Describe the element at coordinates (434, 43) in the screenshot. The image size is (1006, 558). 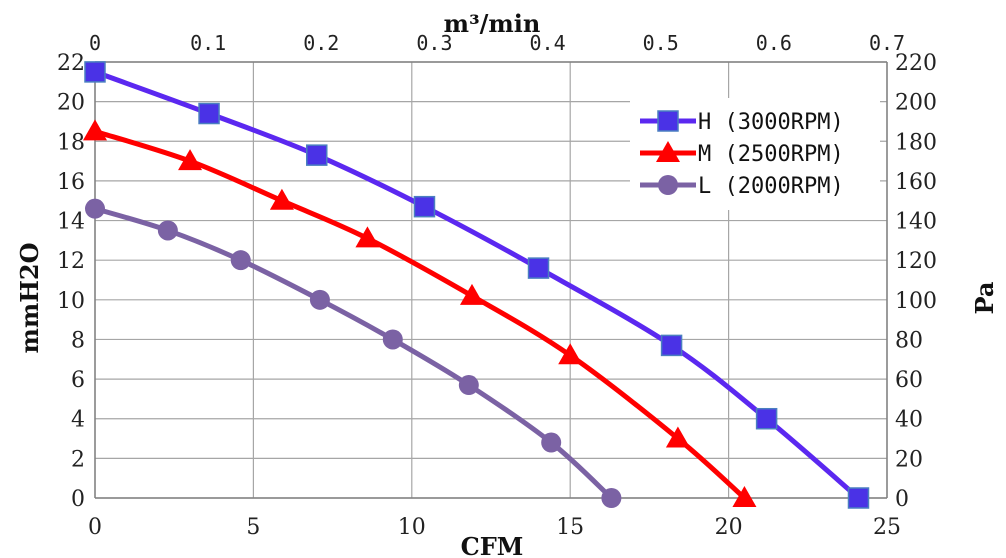
I see `x2-tick-label: 0.3` at that location.